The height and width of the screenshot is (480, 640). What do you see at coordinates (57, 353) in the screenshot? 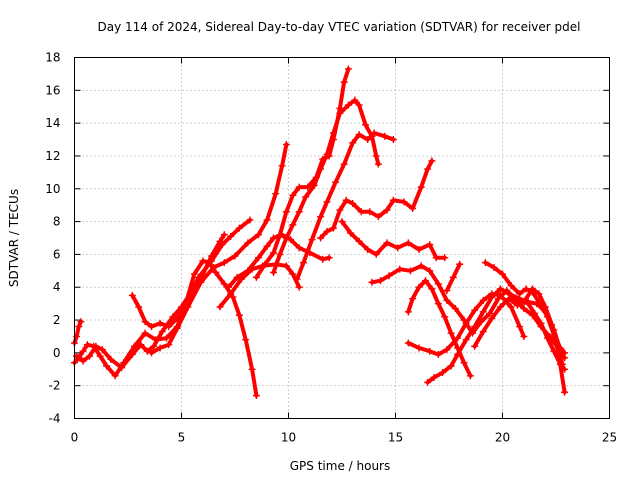
I see `y-tick-label: 0` at bounding box center [57, 353].